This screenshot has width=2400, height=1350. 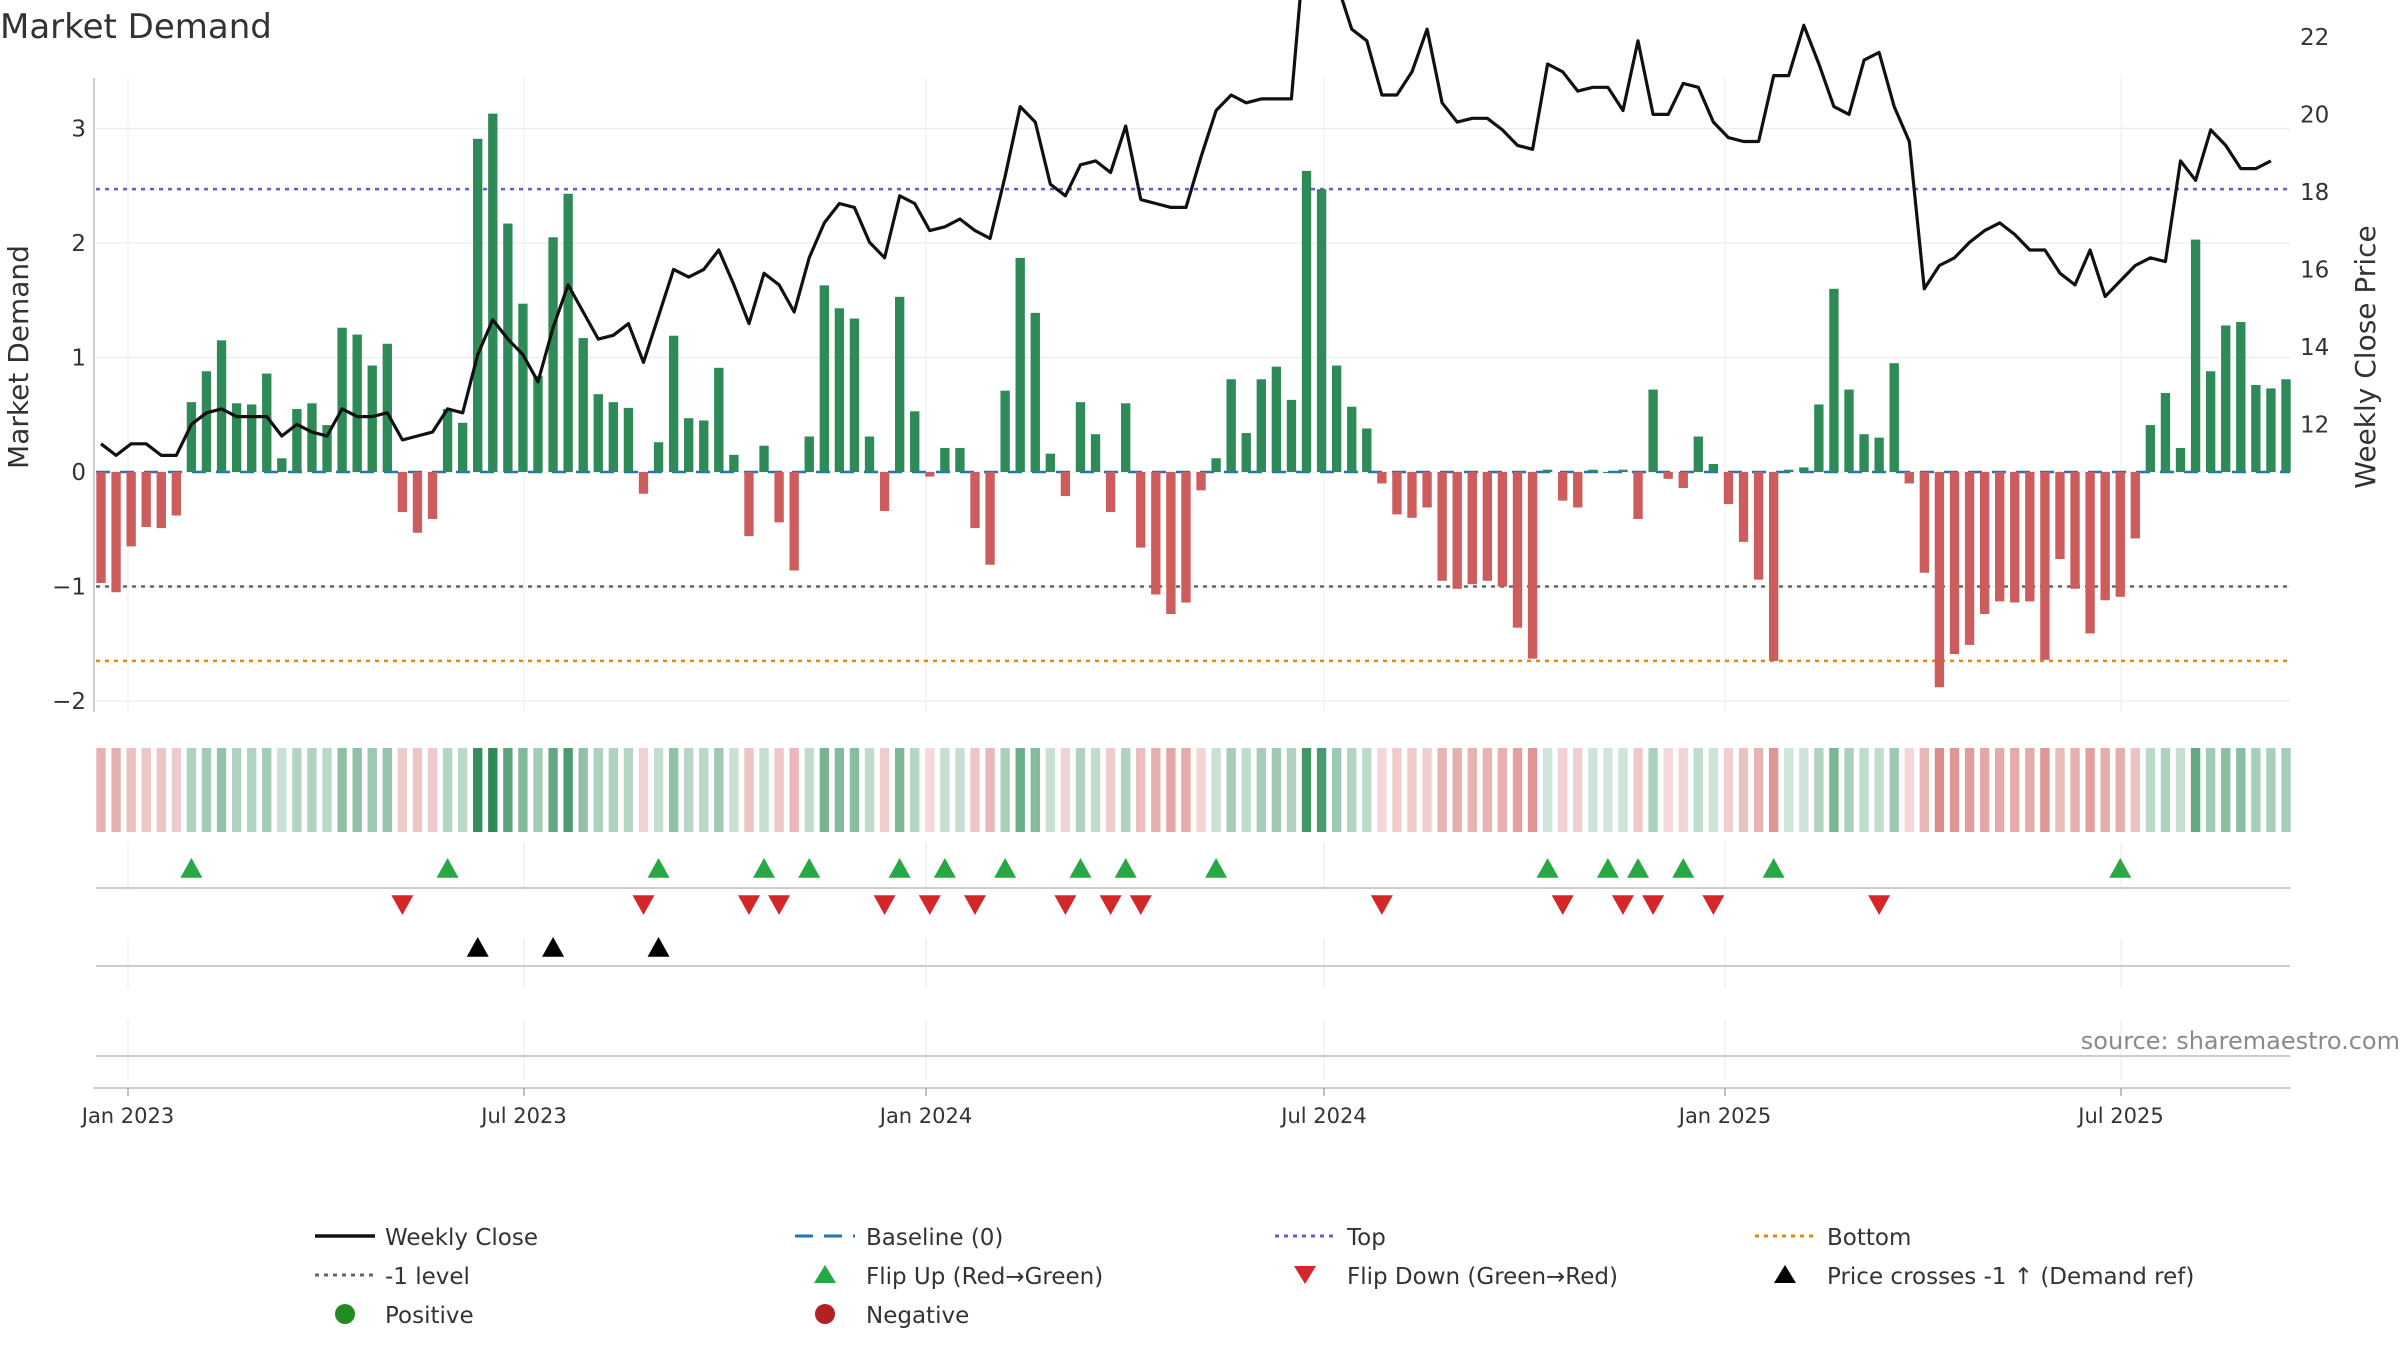 I want to click on legend-item-flip-down: Flip Down (Green→Red), so click(x=1456, y=1277).